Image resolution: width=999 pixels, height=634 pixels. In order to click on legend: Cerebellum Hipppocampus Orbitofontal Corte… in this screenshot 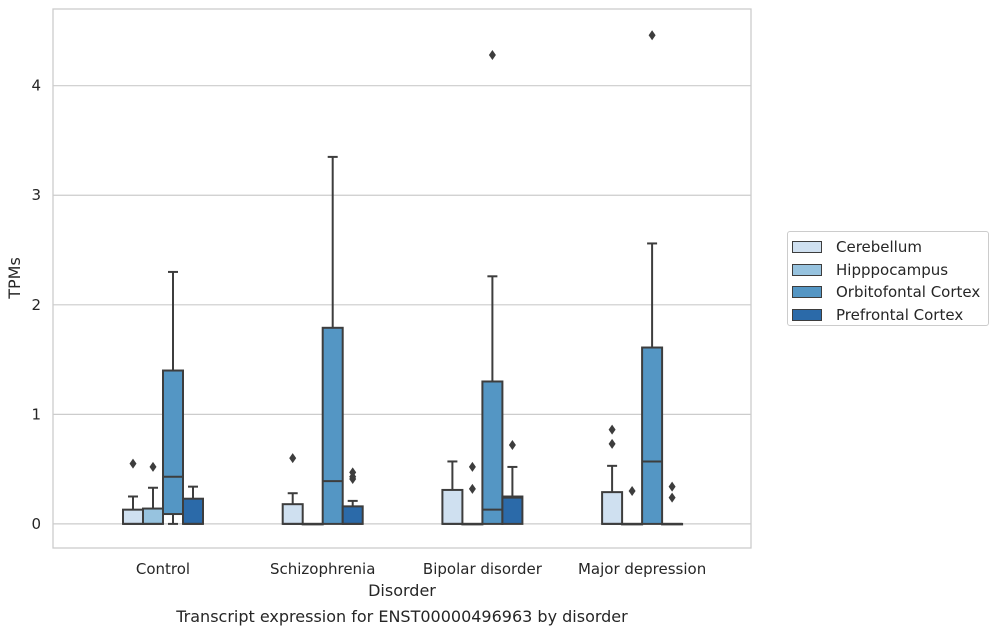, I will do `click(888, 278)`.